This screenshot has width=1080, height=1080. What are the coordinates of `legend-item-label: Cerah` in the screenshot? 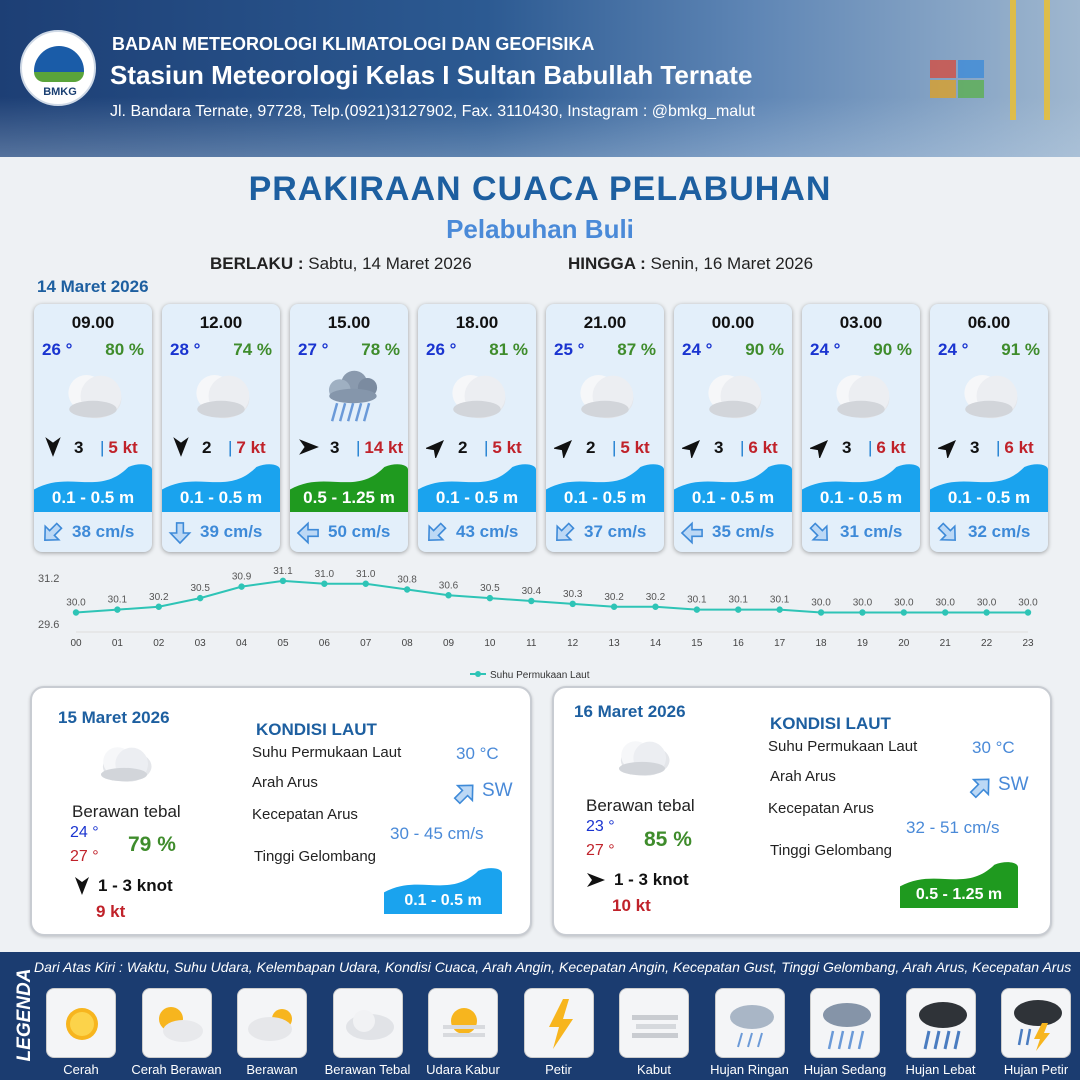 It's located at (81, 1069).